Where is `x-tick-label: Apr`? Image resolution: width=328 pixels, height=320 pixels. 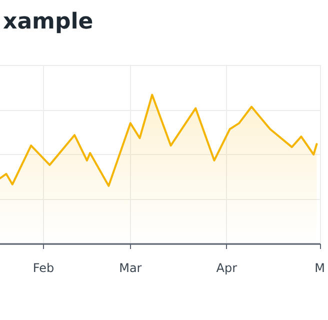
x-tick-label: Apr is located at coordinates (227, 268).